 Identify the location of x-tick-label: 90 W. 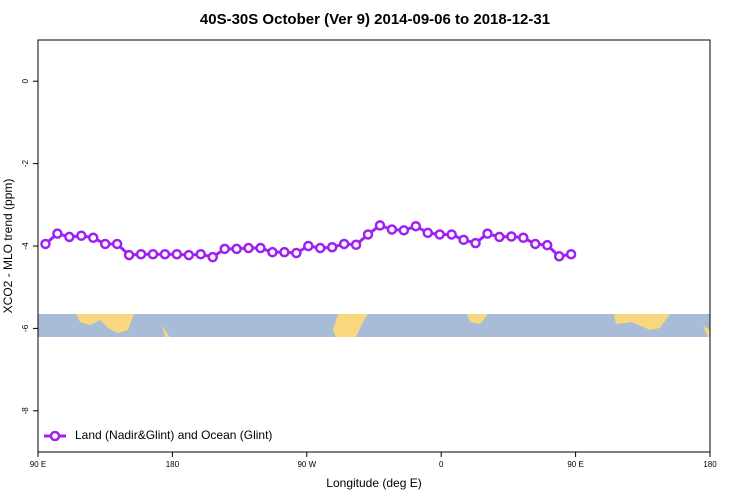
(306, 464).